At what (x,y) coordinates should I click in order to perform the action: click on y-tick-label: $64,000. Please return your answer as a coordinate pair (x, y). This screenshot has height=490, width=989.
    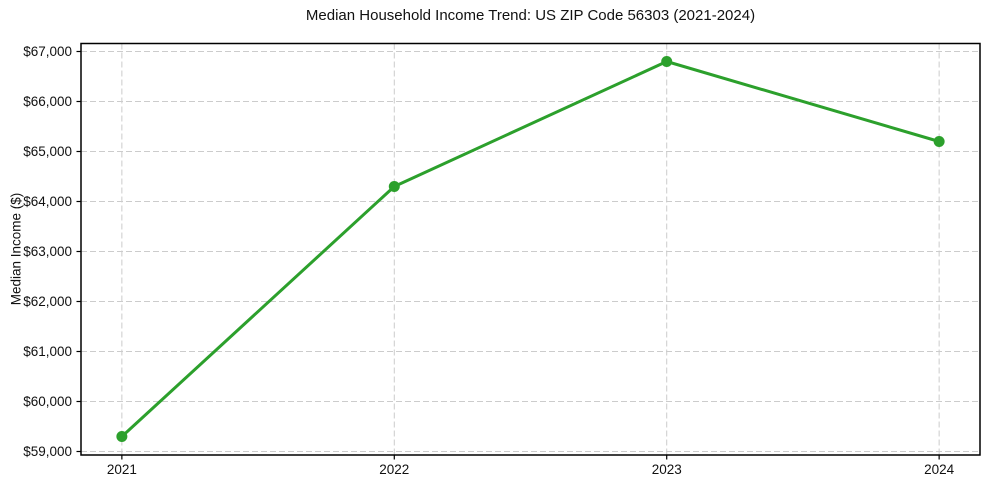
    Looking at the image, I should click on (47, 201).